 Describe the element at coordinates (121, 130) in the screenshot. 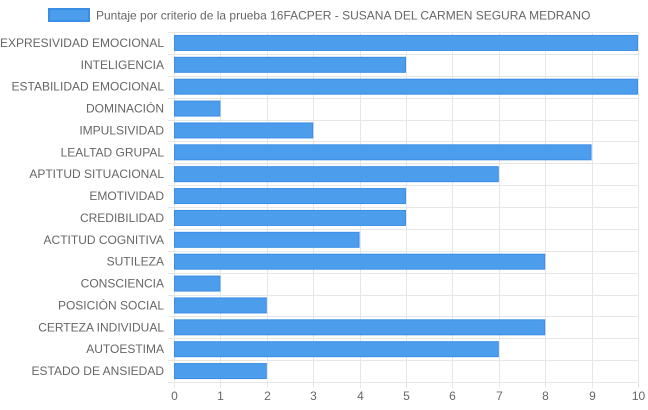

I see `category-label: IMPULSIVIDAD` at that location.